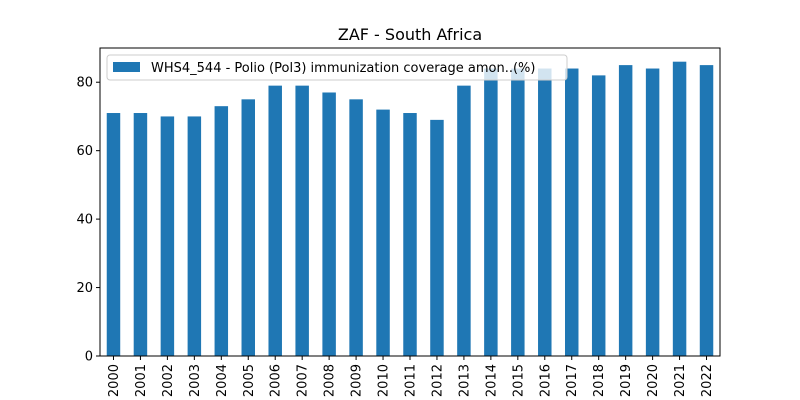  What do you see at coordinates (411, 380) in the screenshot?
I see `x-tick-label: 2011` at bounding box center [411, 380].